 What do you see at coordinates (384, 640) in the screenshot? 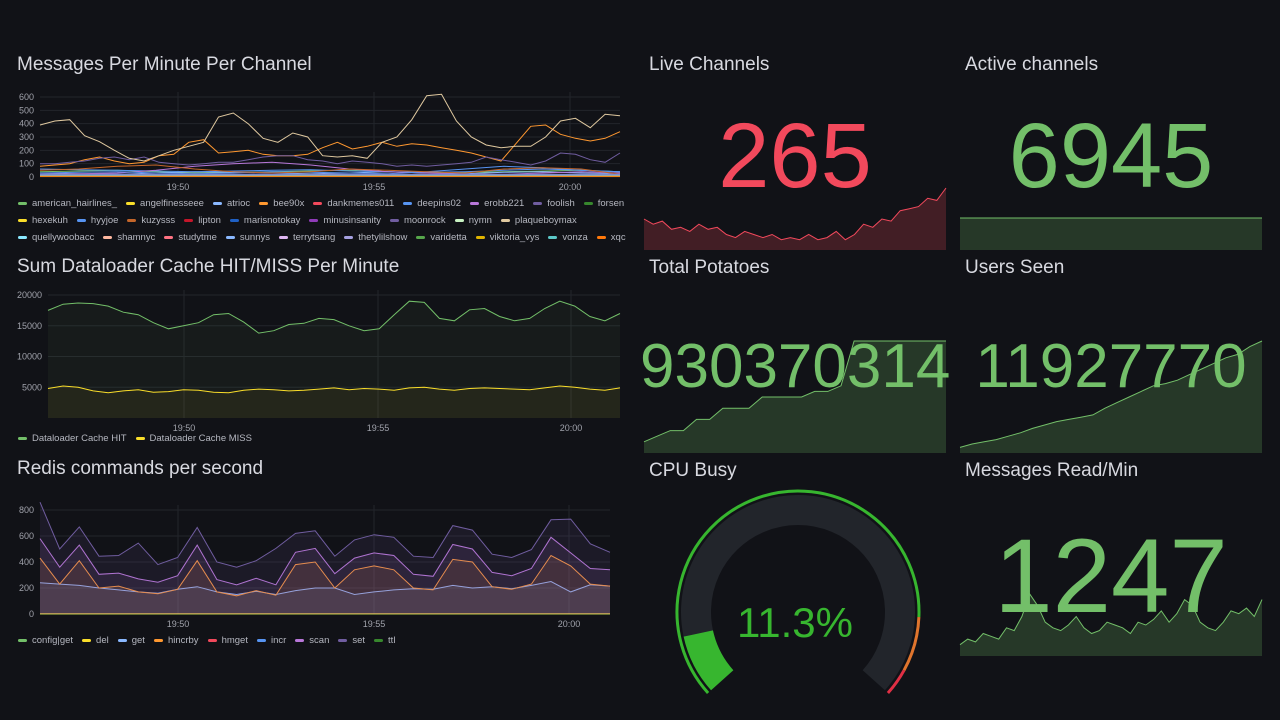
I see `legend-item: ttl` at bounding box center [384, 640].